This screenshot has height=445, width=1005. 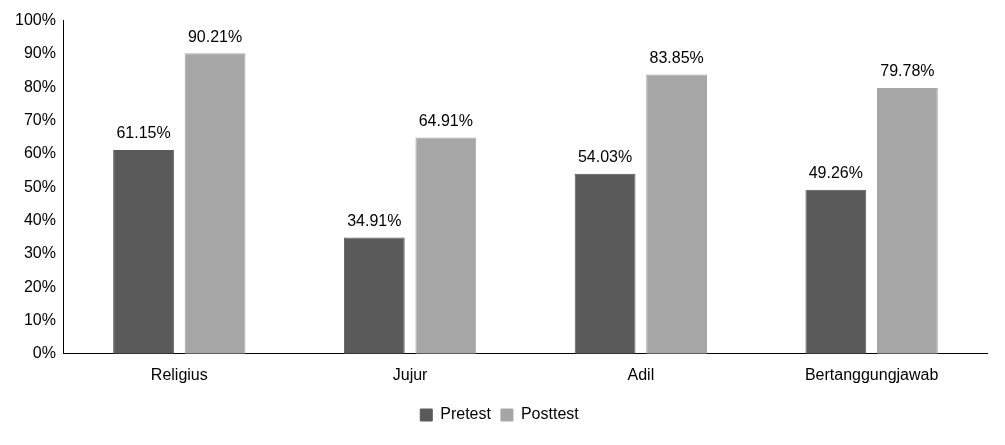 I want to click on y-tick-label: 50%, so click(x=39, y=186).